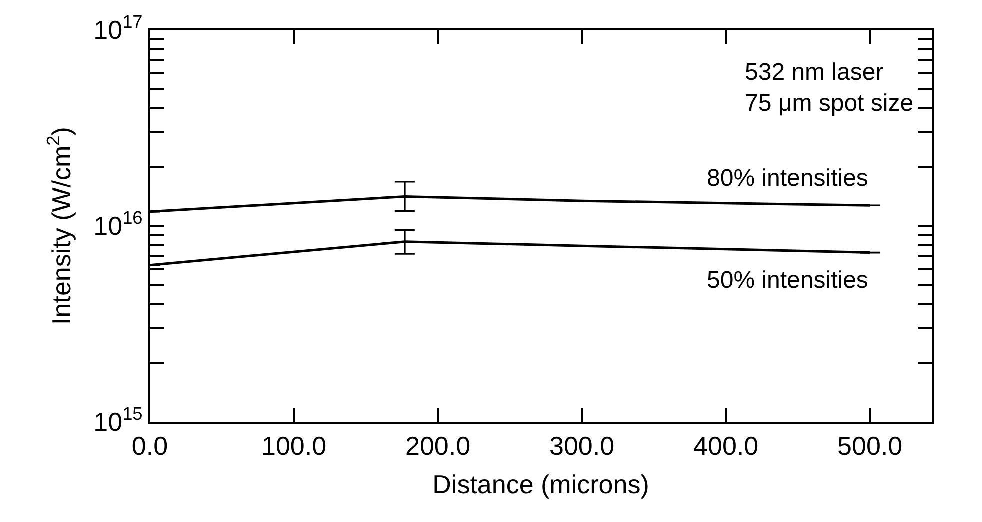 The height and width of the screenshot is (522, 982). I want to click on x-tick-label: 100.0, so click(294, 446).